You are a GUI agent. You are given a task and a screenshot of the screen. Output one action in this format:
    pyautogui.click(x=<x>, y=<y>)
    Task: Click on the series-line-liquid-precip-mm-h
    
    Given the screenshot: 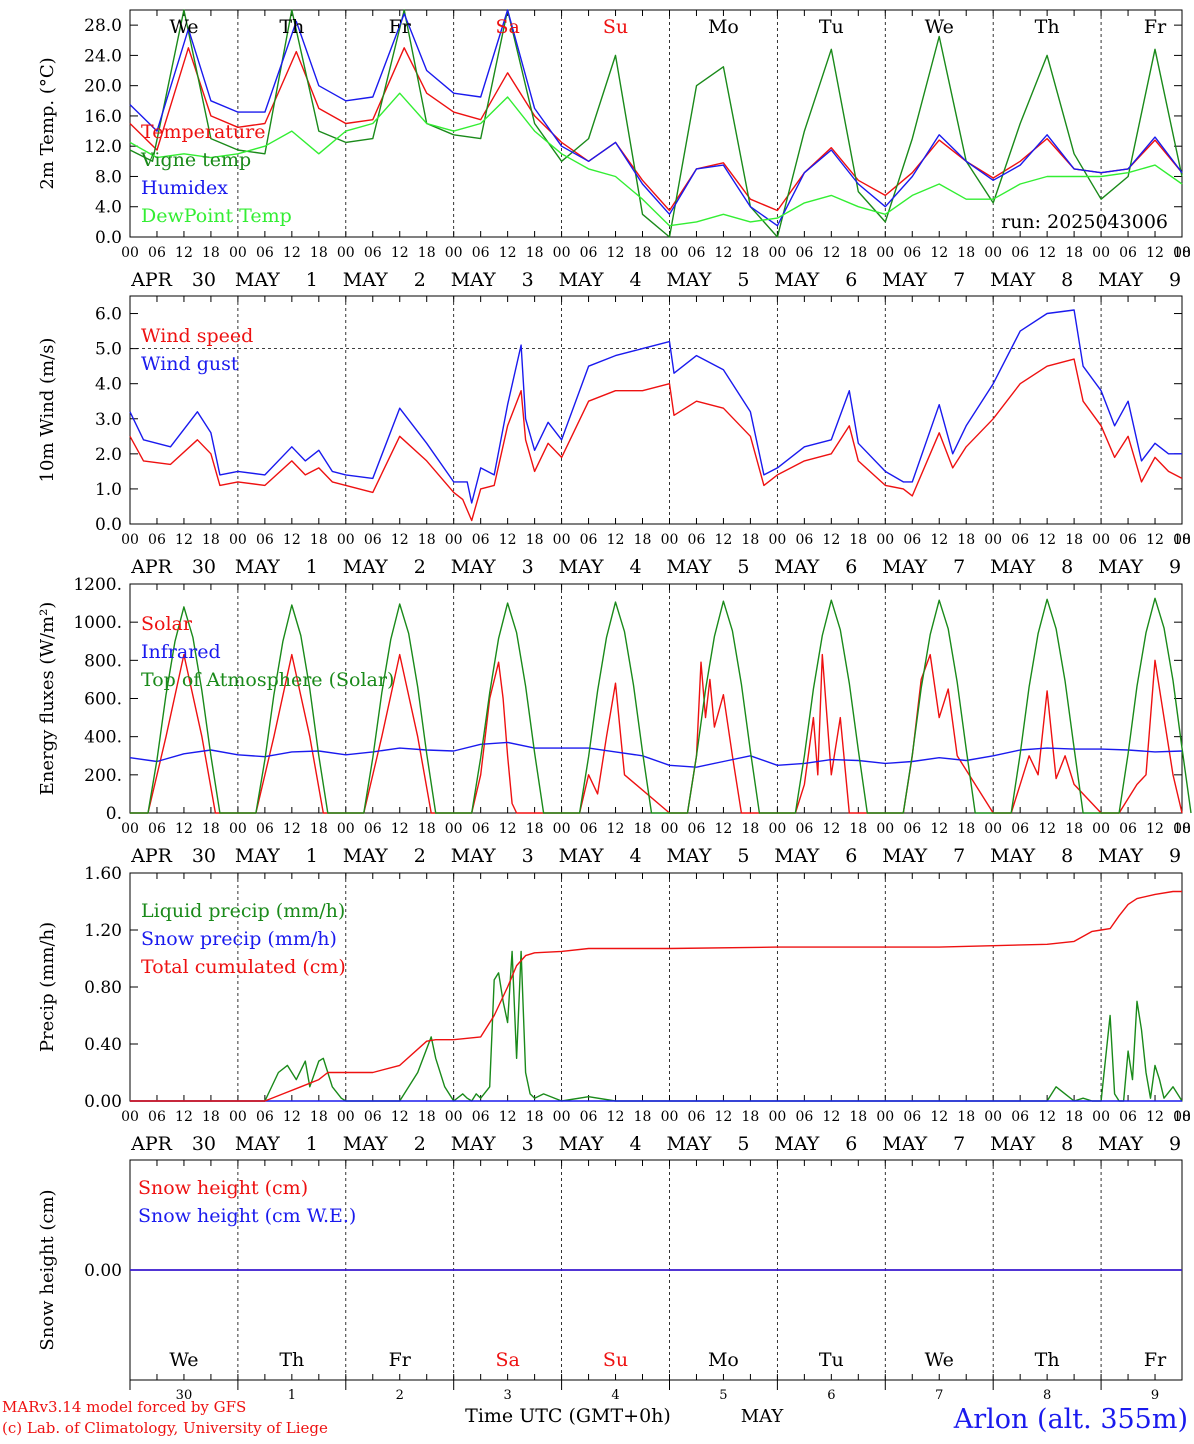 What is the action you would take?
    pyautogui.click(x=656, y=1026)
    